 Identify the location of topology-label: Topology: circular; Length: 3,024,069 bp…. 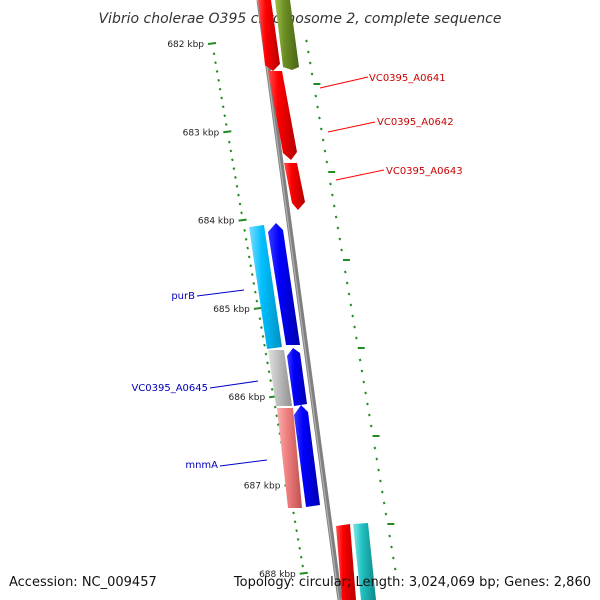
(412, 582).